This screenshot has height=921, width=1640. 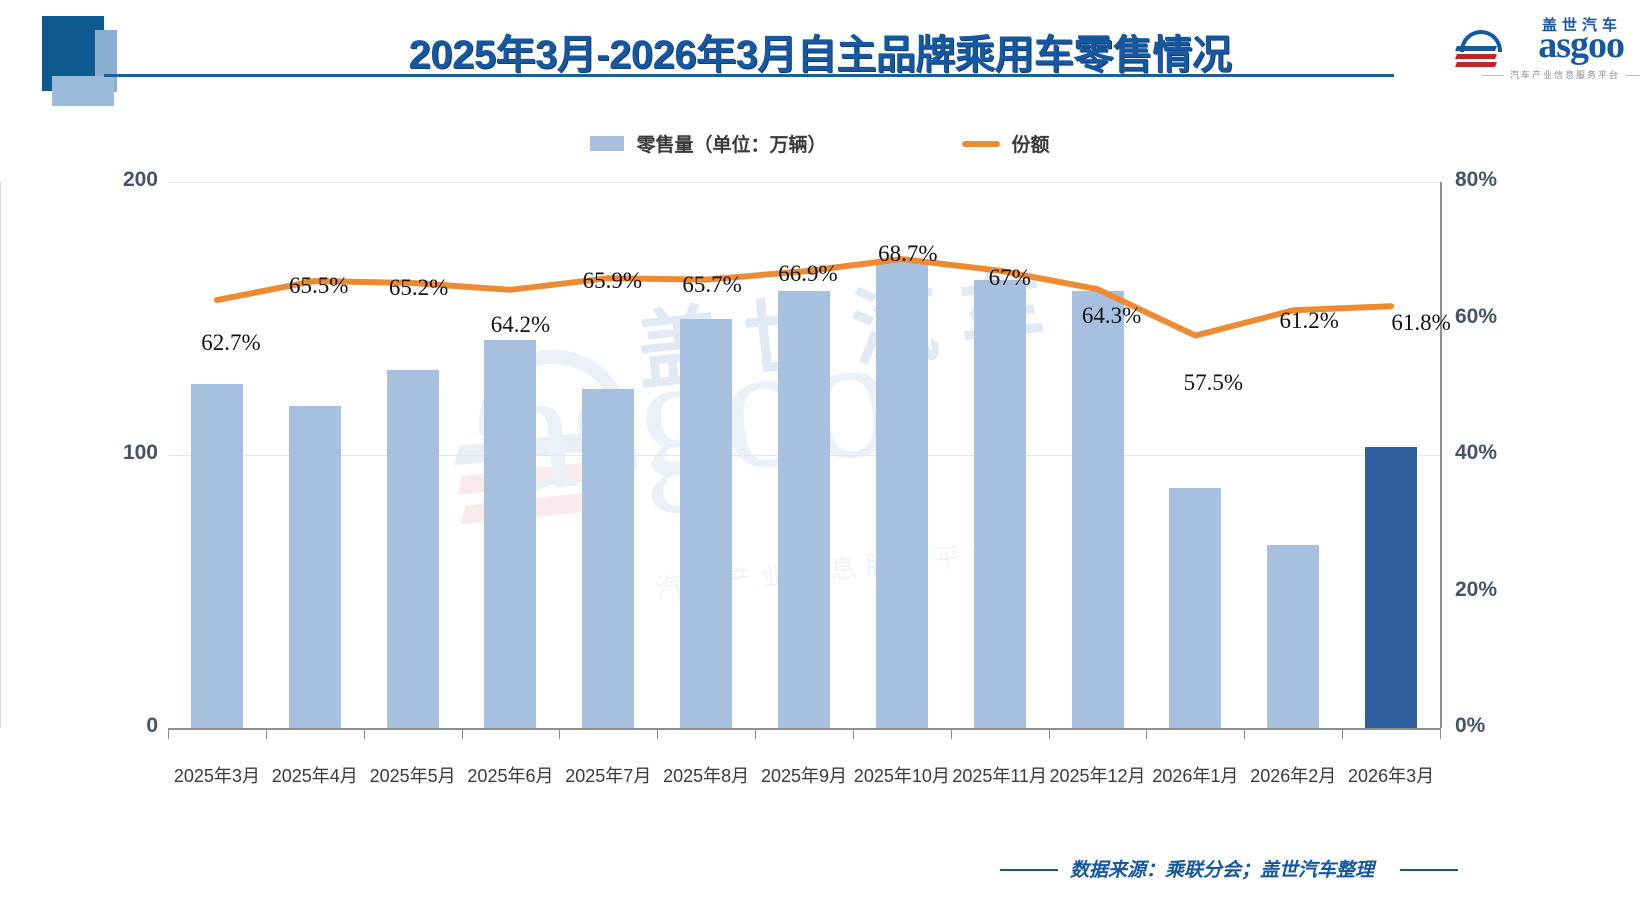 I want to click on x-axis-label: 2025年3月, so click(x=216, y=776).